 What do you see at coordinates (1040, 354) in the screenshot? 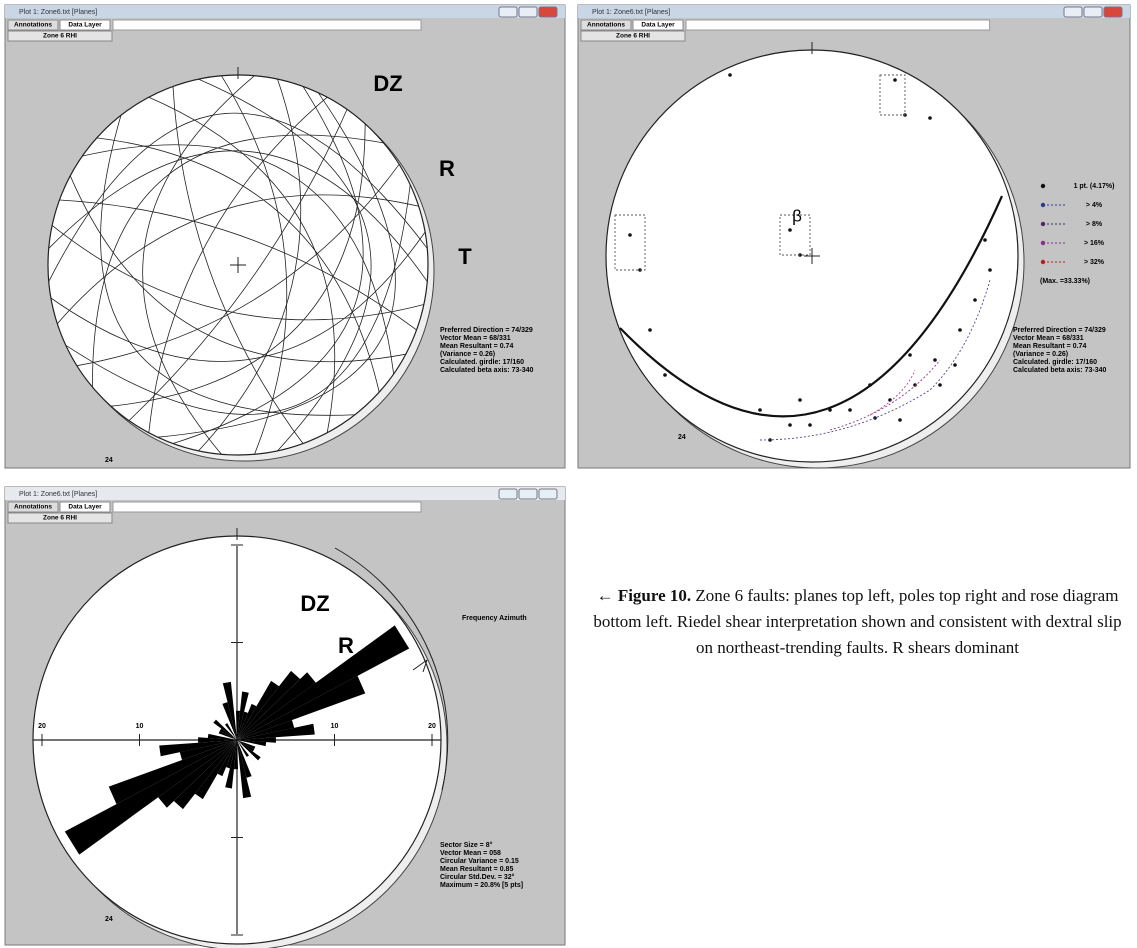
I see `stats-line: (Variance = 0.26)` at bounding box center [1040, 354].